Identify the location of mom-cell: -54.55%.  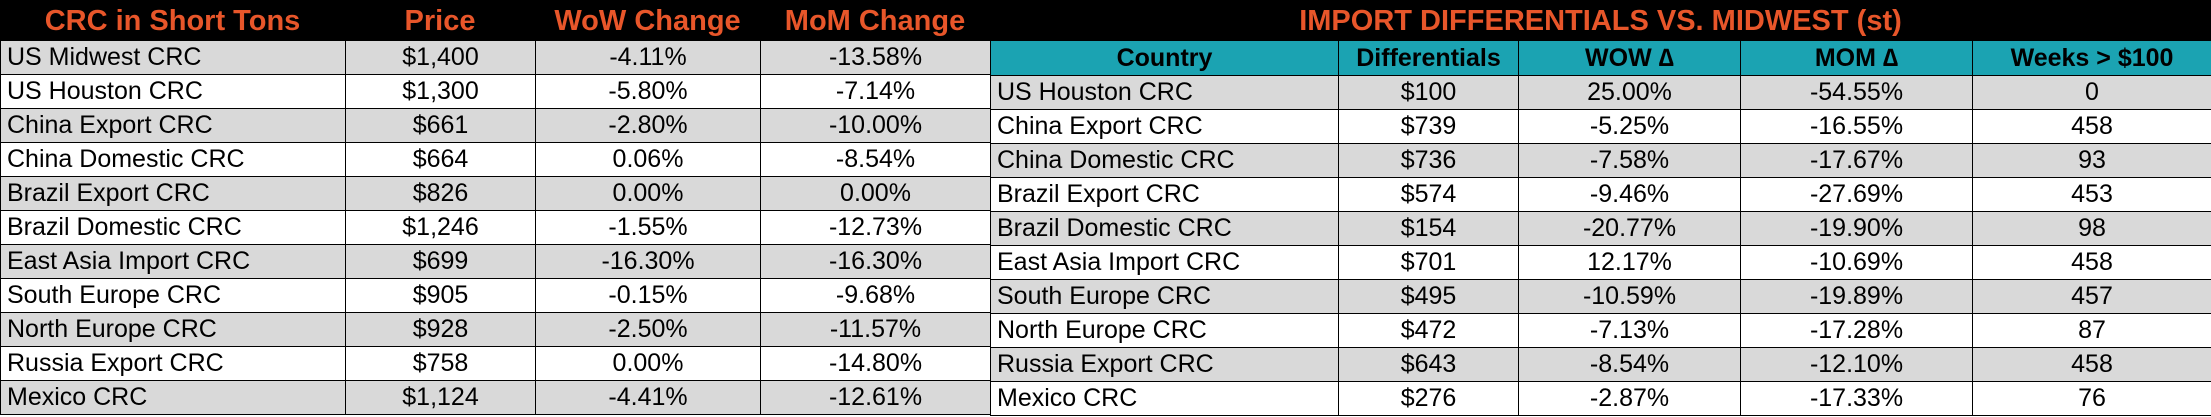
(1856, 92).